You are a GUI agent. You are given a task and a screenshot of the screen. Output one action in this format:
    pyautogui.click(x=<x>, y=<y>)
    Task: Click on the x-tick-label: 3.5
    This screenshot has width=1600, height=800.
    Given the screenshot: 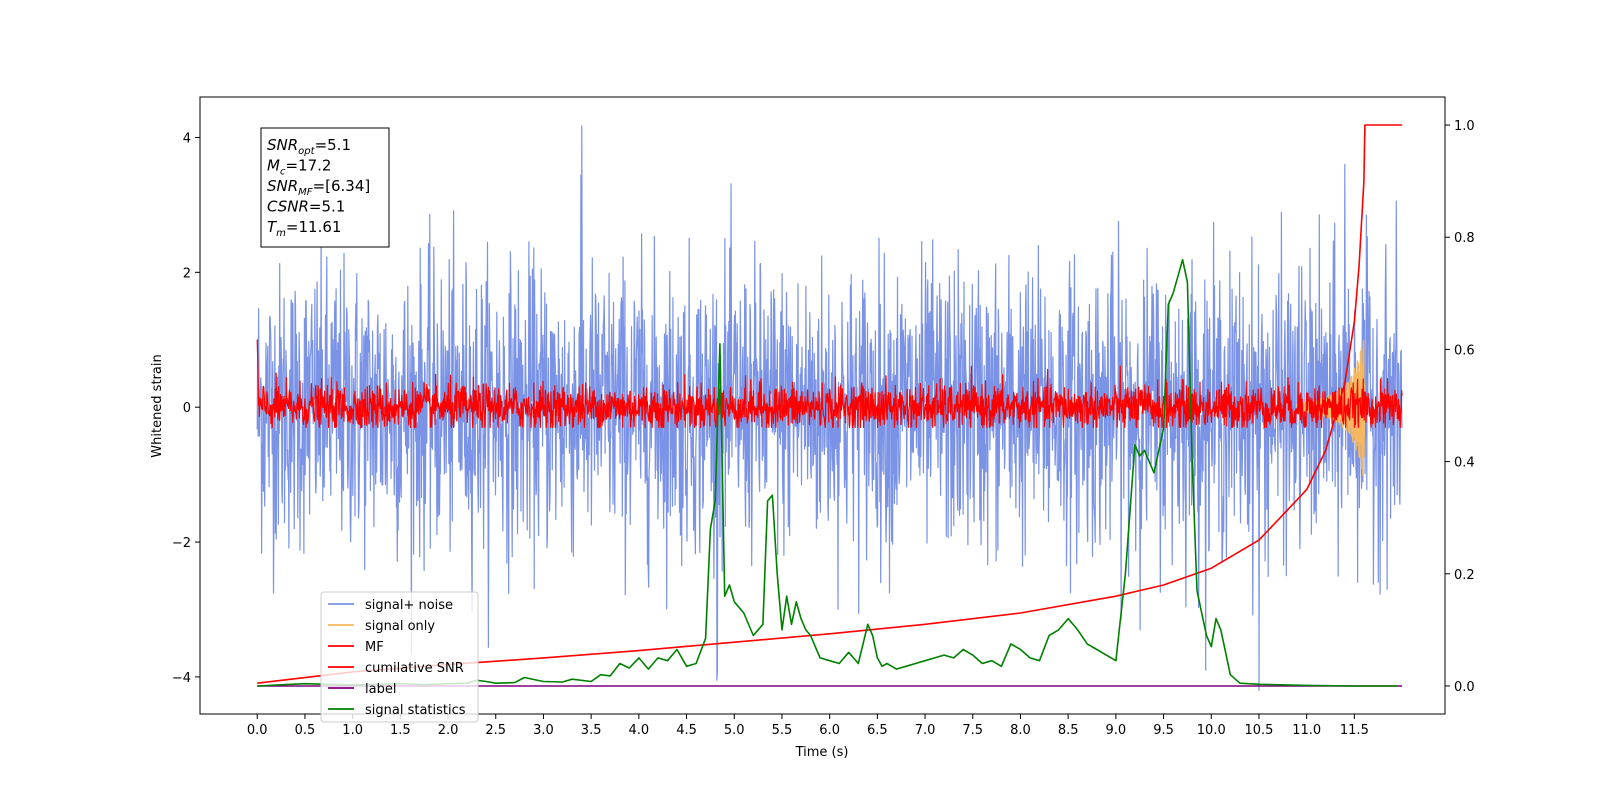 What is the action you would take?
    pyautogui.click(x=591, y=730)
    